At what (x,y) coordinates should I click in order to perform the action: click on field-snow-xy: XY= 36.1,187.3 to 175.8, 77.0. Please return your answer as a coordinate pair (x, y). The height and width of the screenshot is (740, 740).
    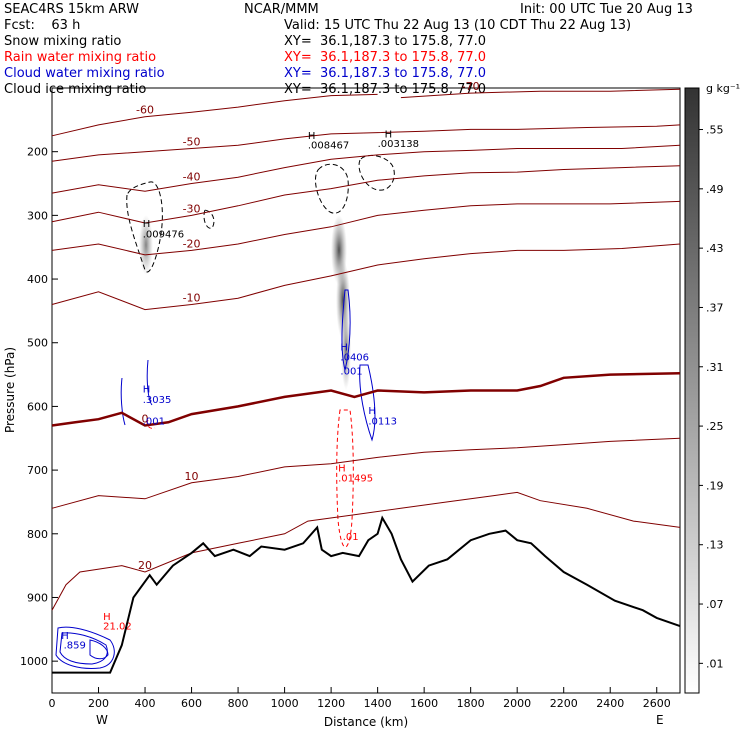
    Looking at the image, I should click on (385, 41).